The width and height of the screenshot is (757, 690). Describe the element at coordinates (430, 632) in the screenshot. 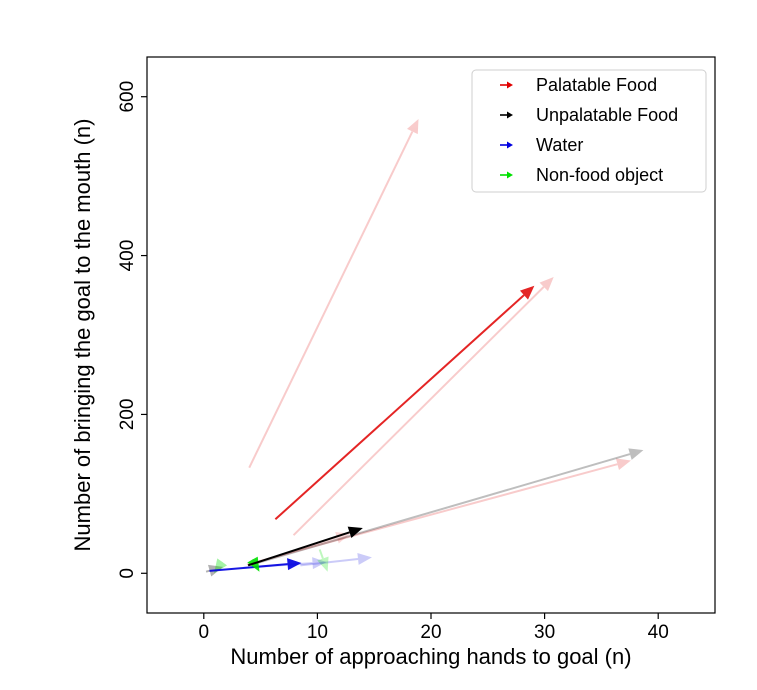

I see `x-tick-label: 20` at that location.